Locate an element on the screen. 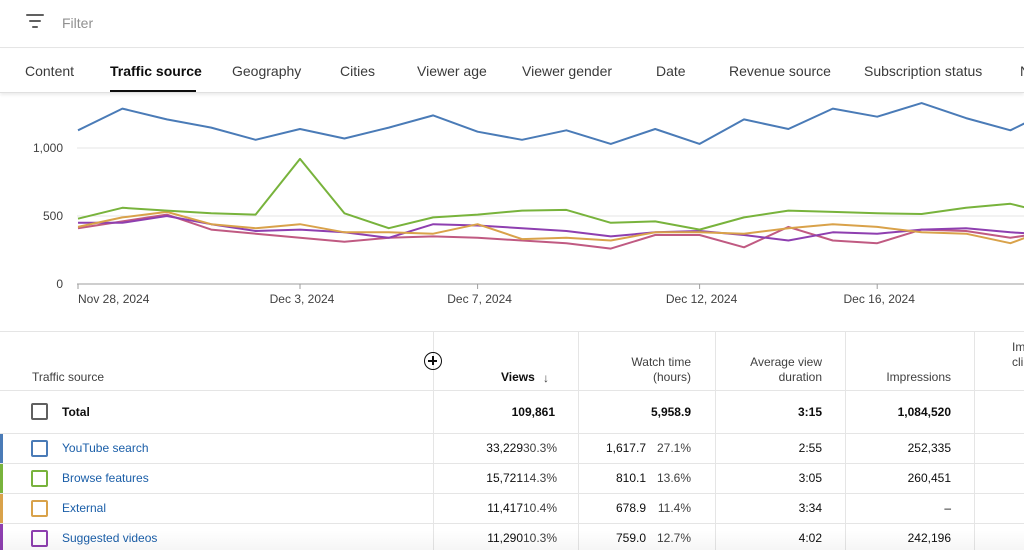 This screenshot has height=550, width=1024. row-checkbox-browse-features is located at coordinates (39, 478).